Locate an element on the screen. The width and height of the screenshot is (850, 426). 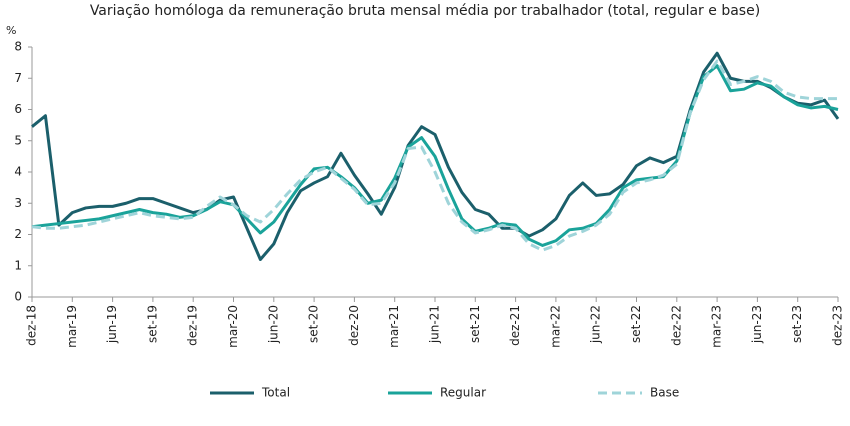
y-tick-label: 6 is located at coordinates (18, 109).